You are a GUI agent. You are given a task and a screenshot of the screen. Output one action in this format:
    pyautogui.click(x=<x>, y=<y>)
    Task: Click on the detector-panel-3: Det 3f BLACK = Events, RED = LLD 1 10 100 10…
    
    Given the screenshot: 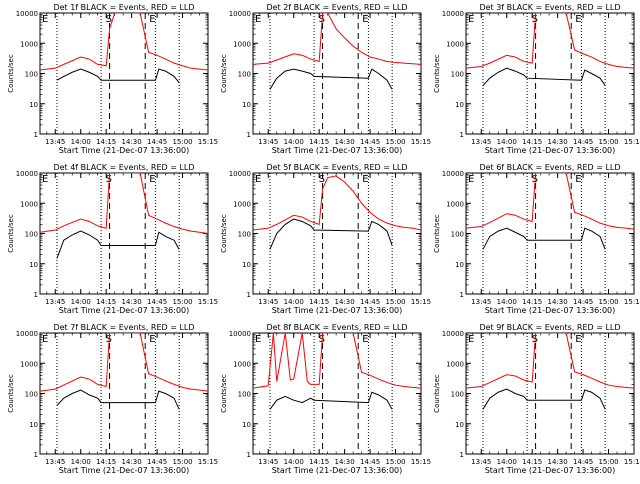 What is the action you would take?
    pyautogui.click(x=536, y=79)
    